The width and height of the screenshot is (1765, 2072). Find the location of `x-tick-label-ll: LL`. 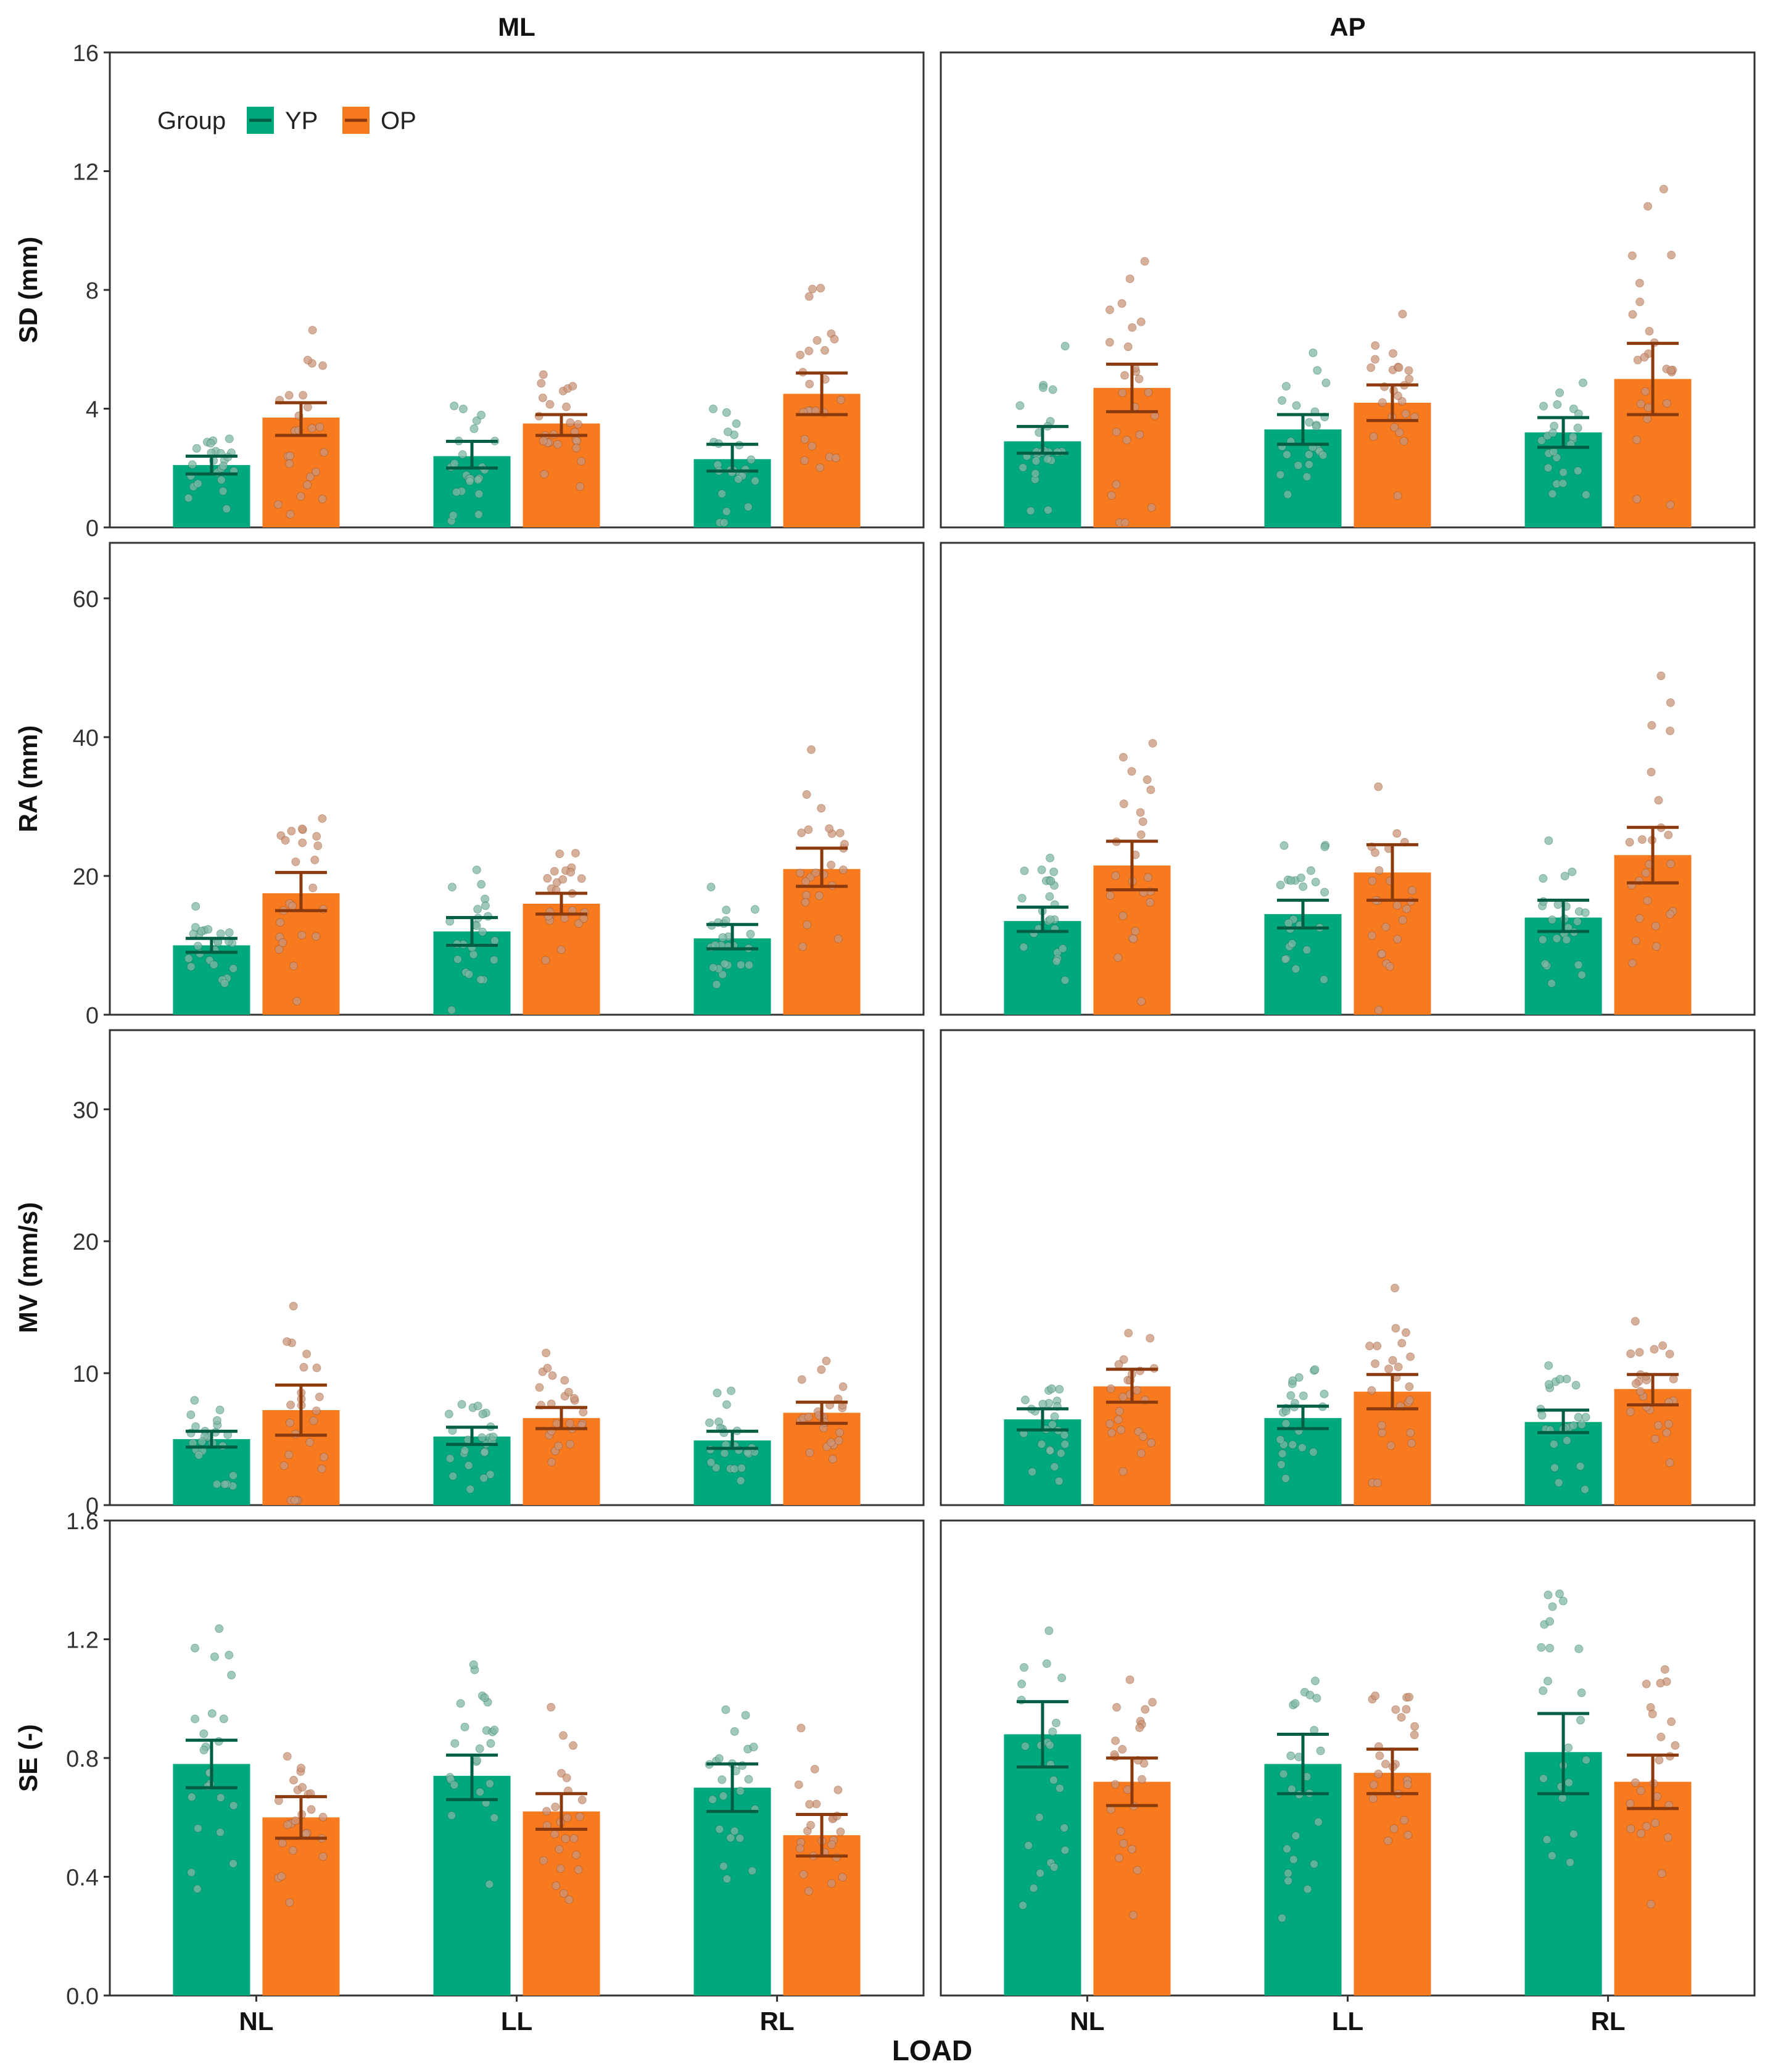

x-tick-label-ll: LL is located at coordinates (516, 2021).